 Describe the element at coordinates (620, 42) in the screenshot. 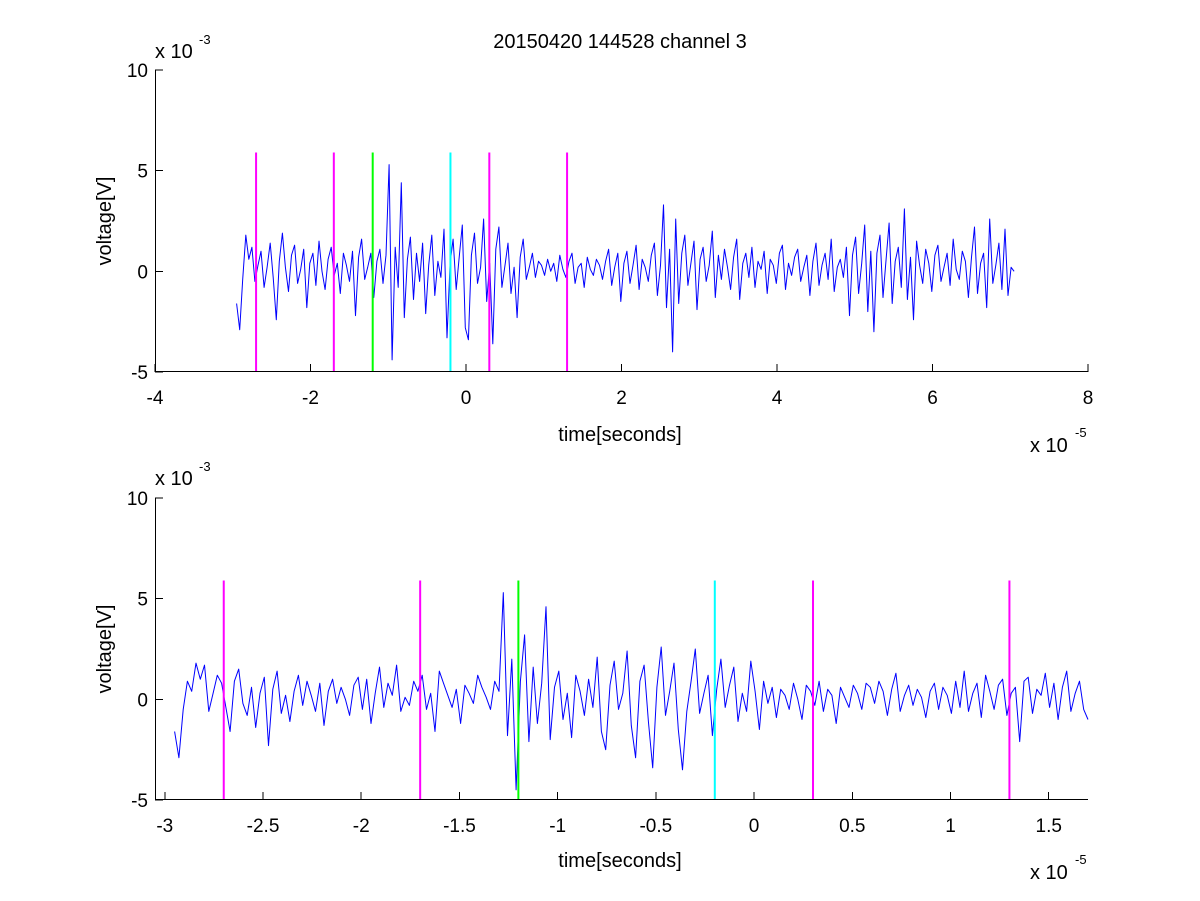

I see `chart-title: 20150420 144528 channel 3` at that location.